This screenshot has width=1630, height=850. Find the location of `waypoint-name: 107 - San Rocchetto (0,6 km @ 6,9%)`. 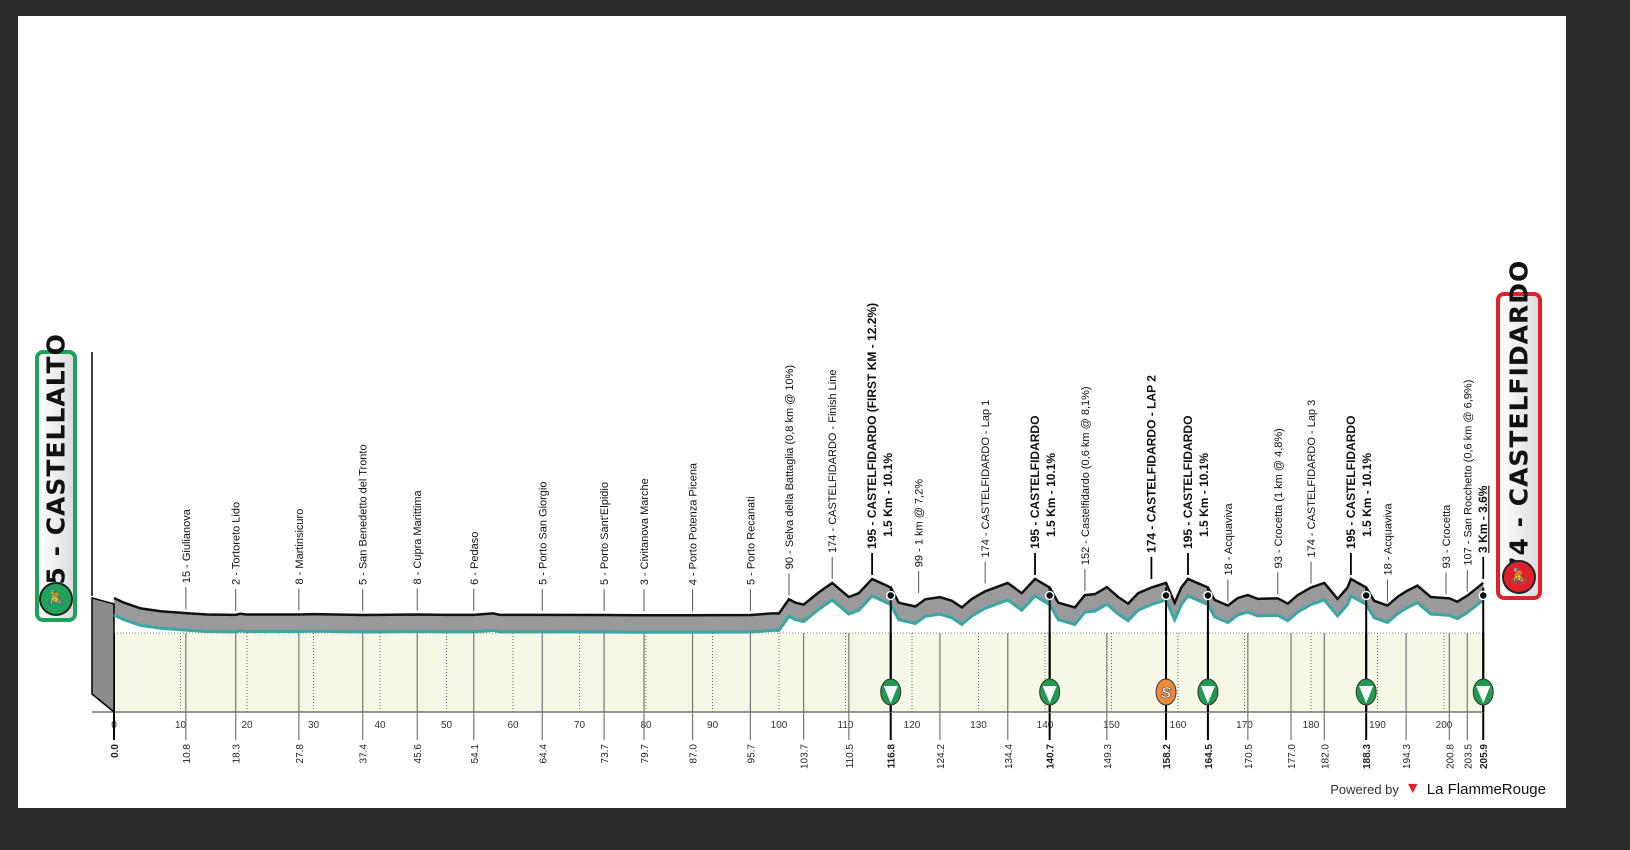

waypoint-name: 107 - San Rocchetto (0,6 km @ 6,9%) is located at coordinates (1468, 473).